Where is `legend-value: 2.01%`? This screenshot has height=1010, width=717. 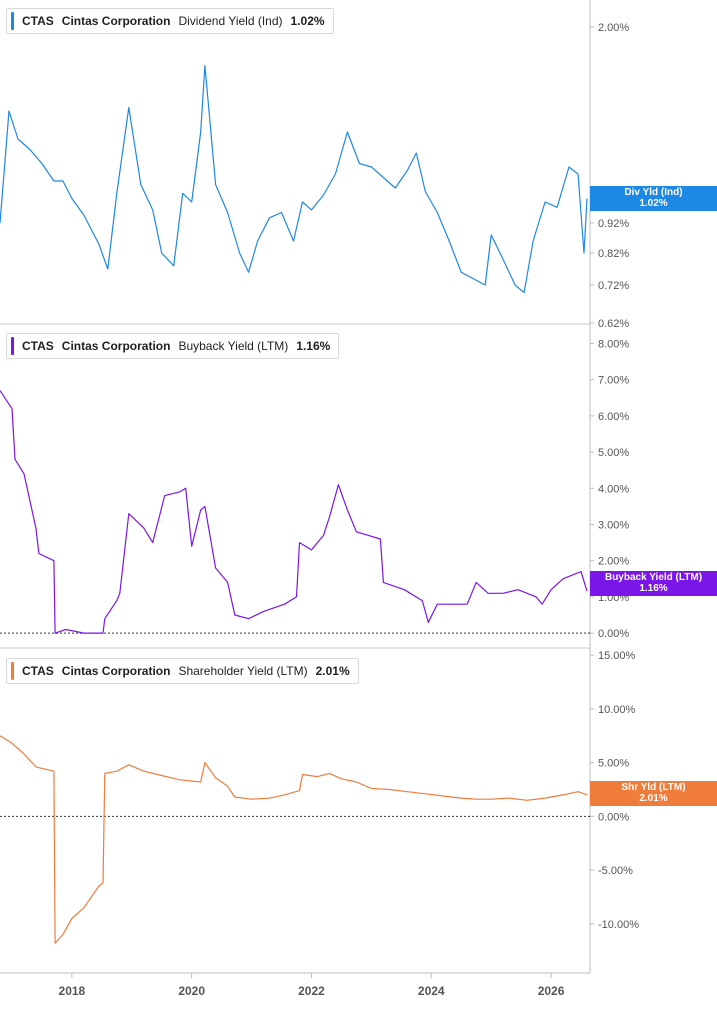
legend-value: 2.01% is located at coordinates (332, 671).